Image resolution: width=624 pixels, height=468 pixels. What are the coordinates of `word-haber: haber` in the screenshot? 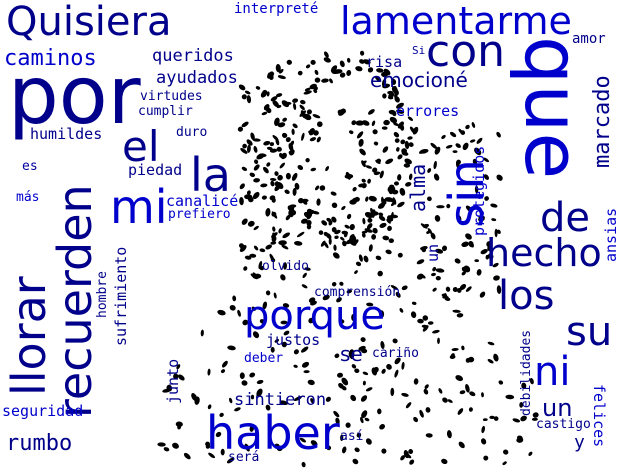 It's located at (273, 433).